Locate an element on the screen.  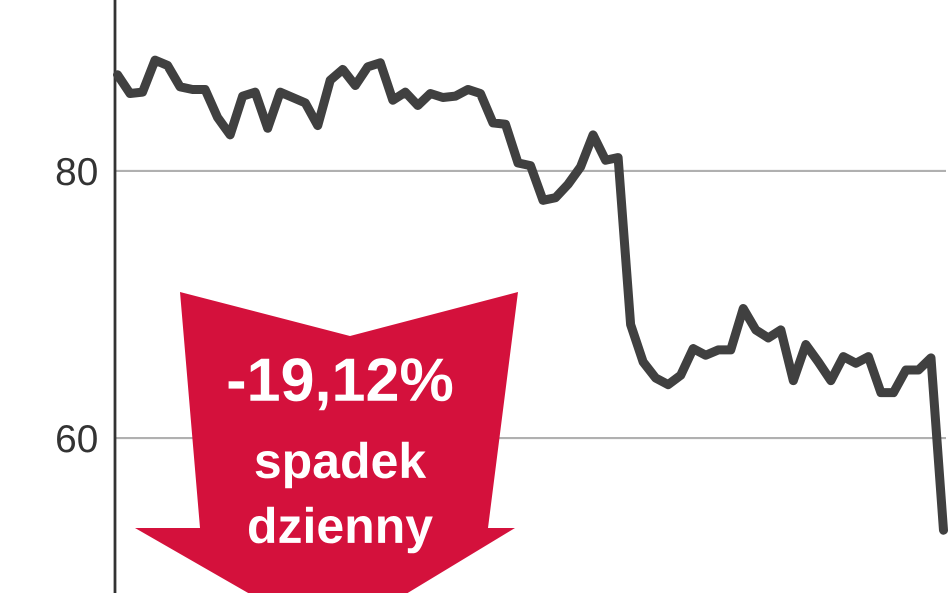
y-tick-label: 80 is located at coordinates (76, 172).